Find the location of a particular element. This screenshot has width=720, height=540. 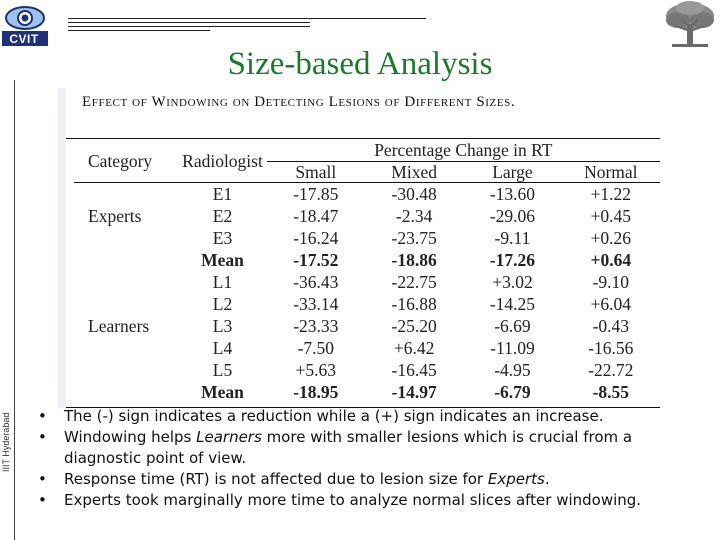

table-row: L4 -7.50 +6.42 -11.09 -16.56 is located at coordinates (367, 348).